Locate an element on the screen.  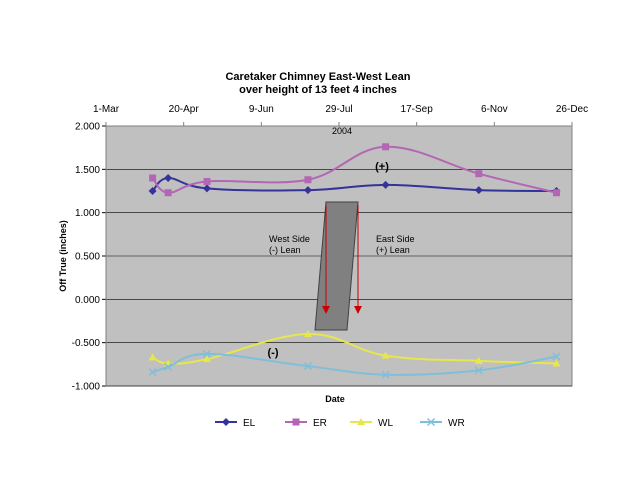
y-tick-label: 2.000 is located at coordinates (87, 127).